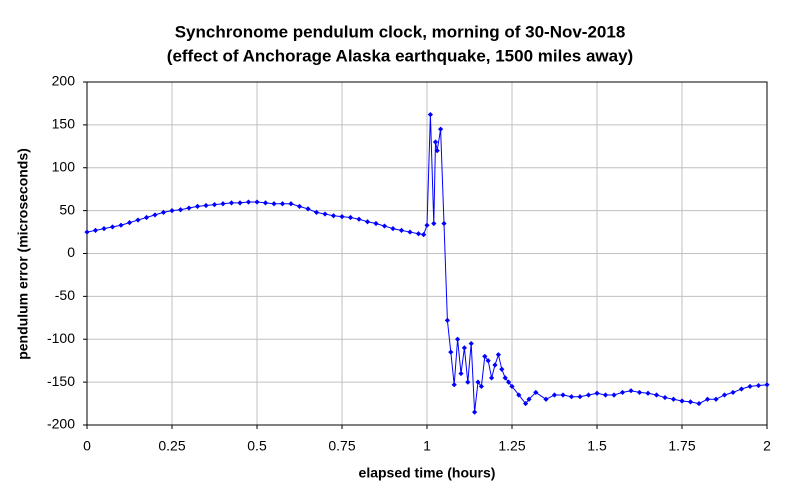 The image size is (800, 500). Describe the element at coordinates (61, 381) in the screenshot. I see `y-tick-label: -150` at that location.